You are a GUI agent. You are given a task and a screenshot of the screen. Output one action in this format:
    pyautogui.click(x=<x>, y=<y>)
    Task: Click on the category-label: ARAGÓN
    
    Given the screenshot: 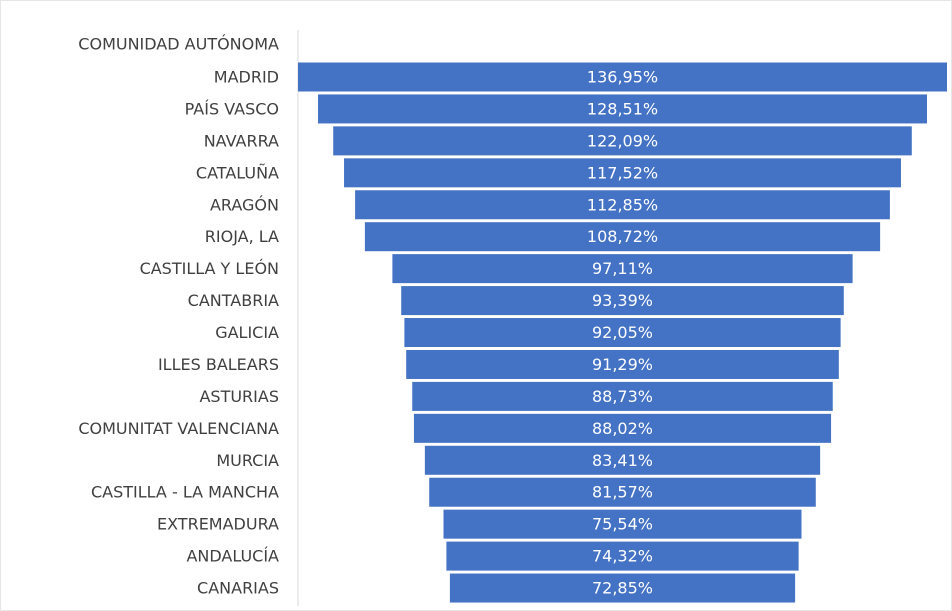 What is the action you would take?
    pyautogui.click(x=244, y=204)
    